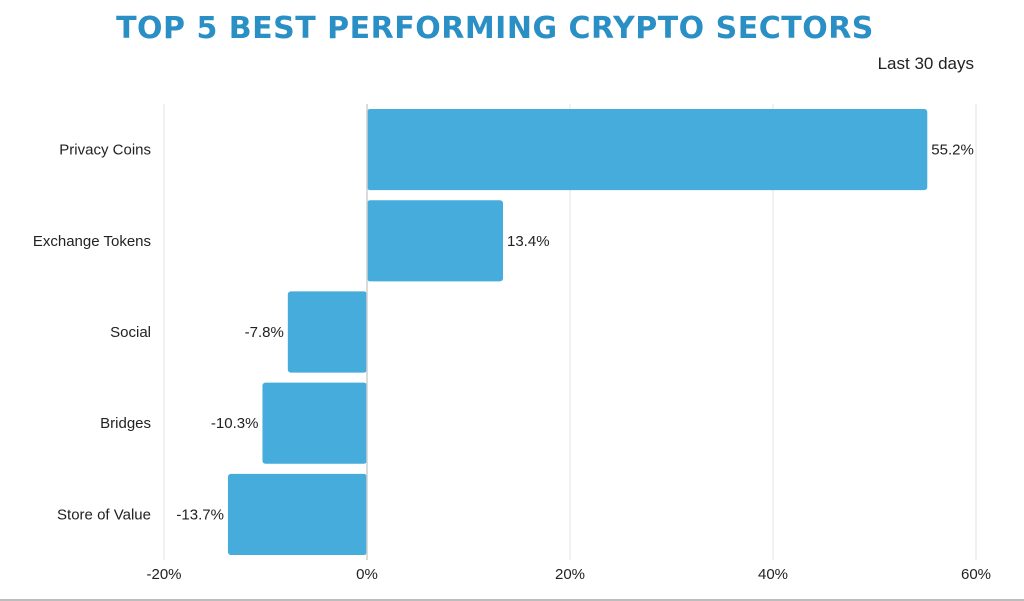  Describe the element at coordinates (528, 241) in the screenshot. I see `data-label: 13.4%` at that location.